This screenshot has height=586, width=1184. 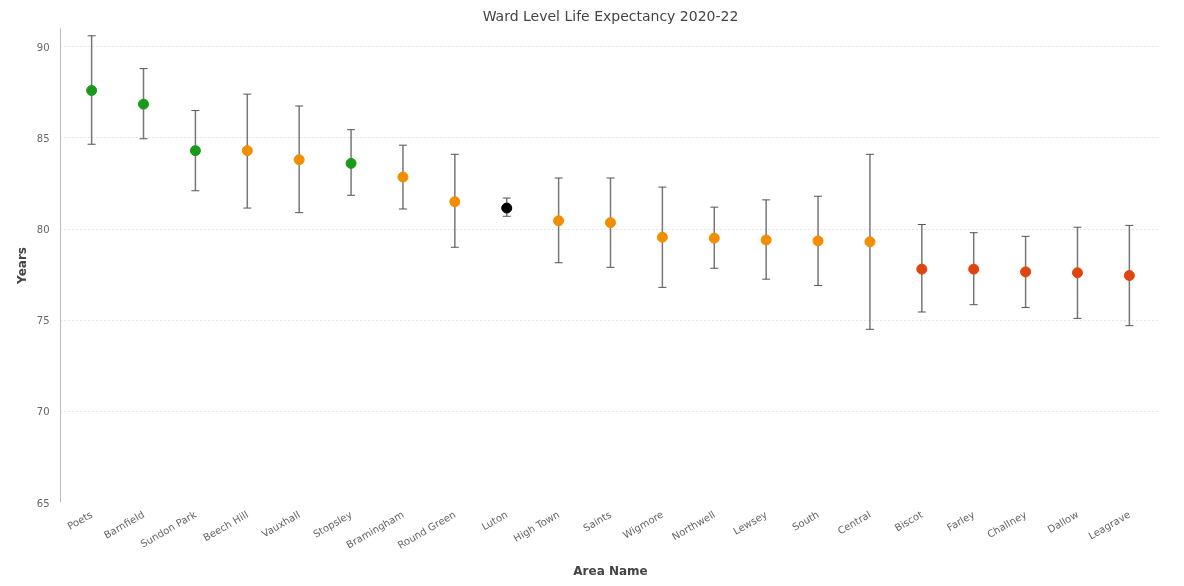 I want to click on y-tick-label: 70, so click(x=43, y=412).